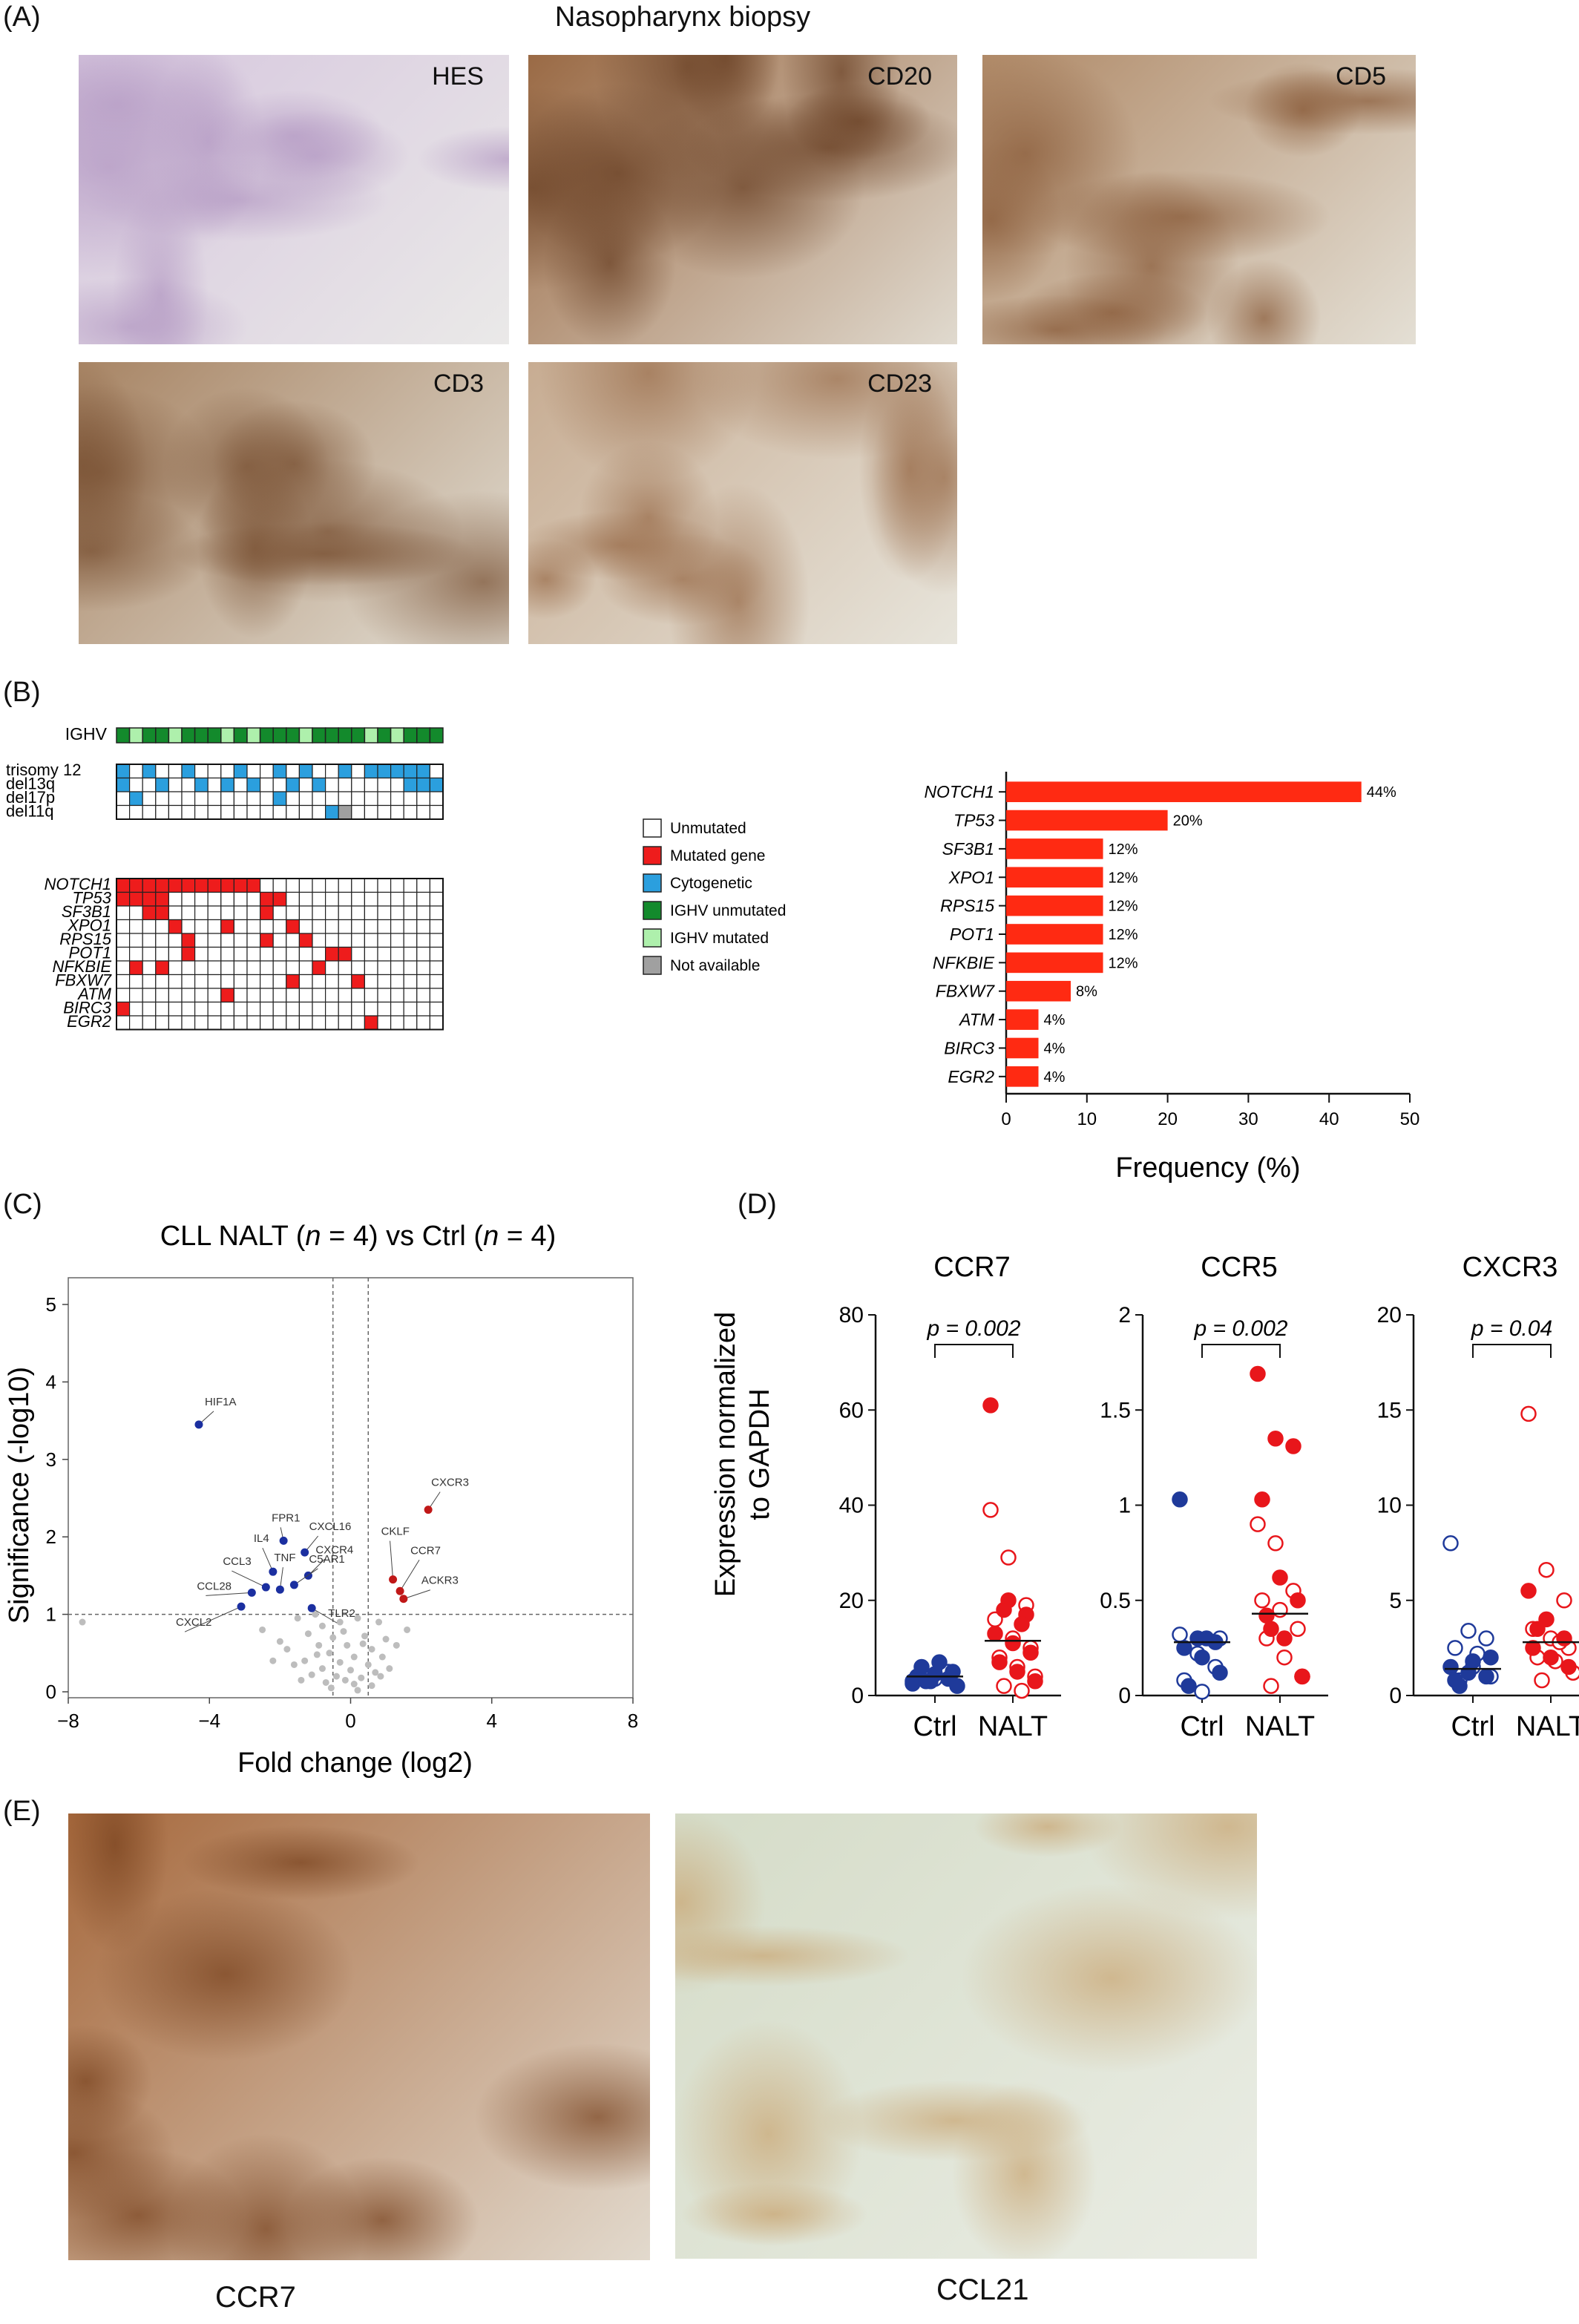 This screenshot has height=2324, width=1579. What do you see at coordinates (1241, 1351) in the screenshot?
I see `significance-bracket` at bounding box center [1241, 1351].